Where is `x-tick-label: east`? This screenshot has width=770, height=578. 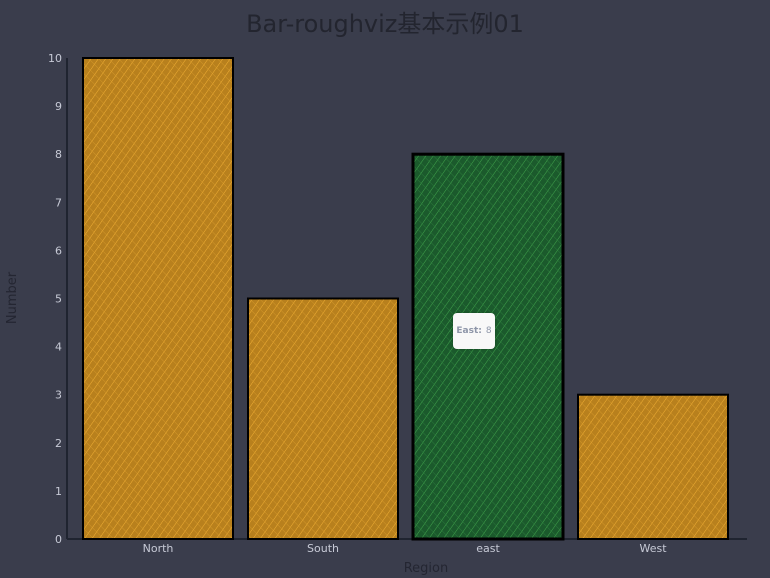
x-tick-label: east is located at coordinates (488, 548).